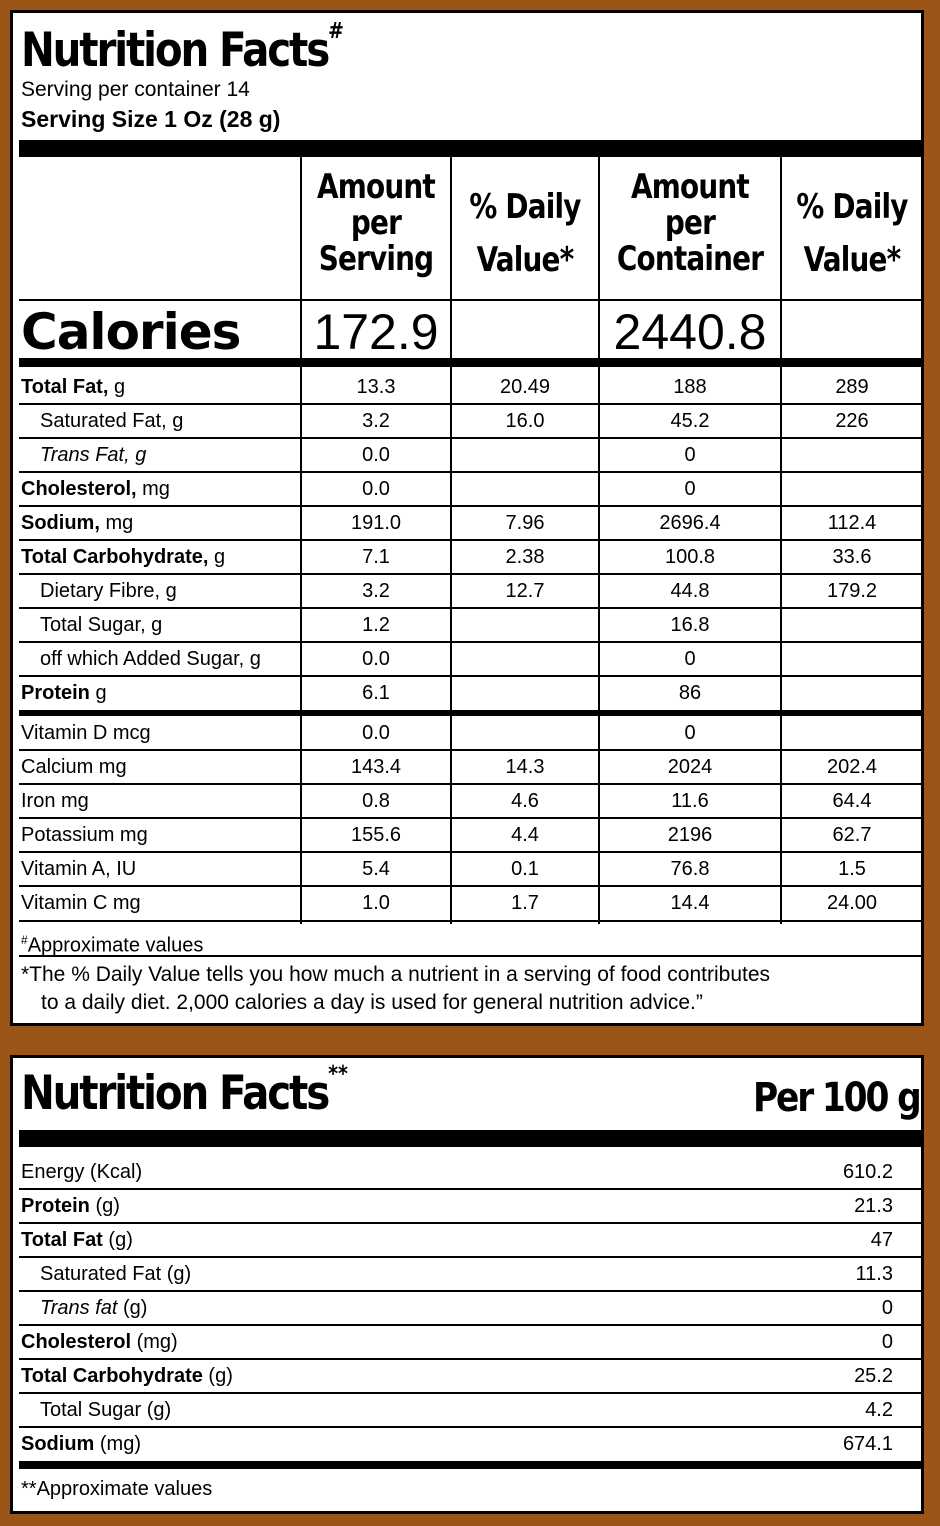 The height and width of the screenshot is (1526, 940). Describe the element at coordinates (115, 1274) in the screenshot. I see `nutrient-label: Saturated Fat (g)` at that location.